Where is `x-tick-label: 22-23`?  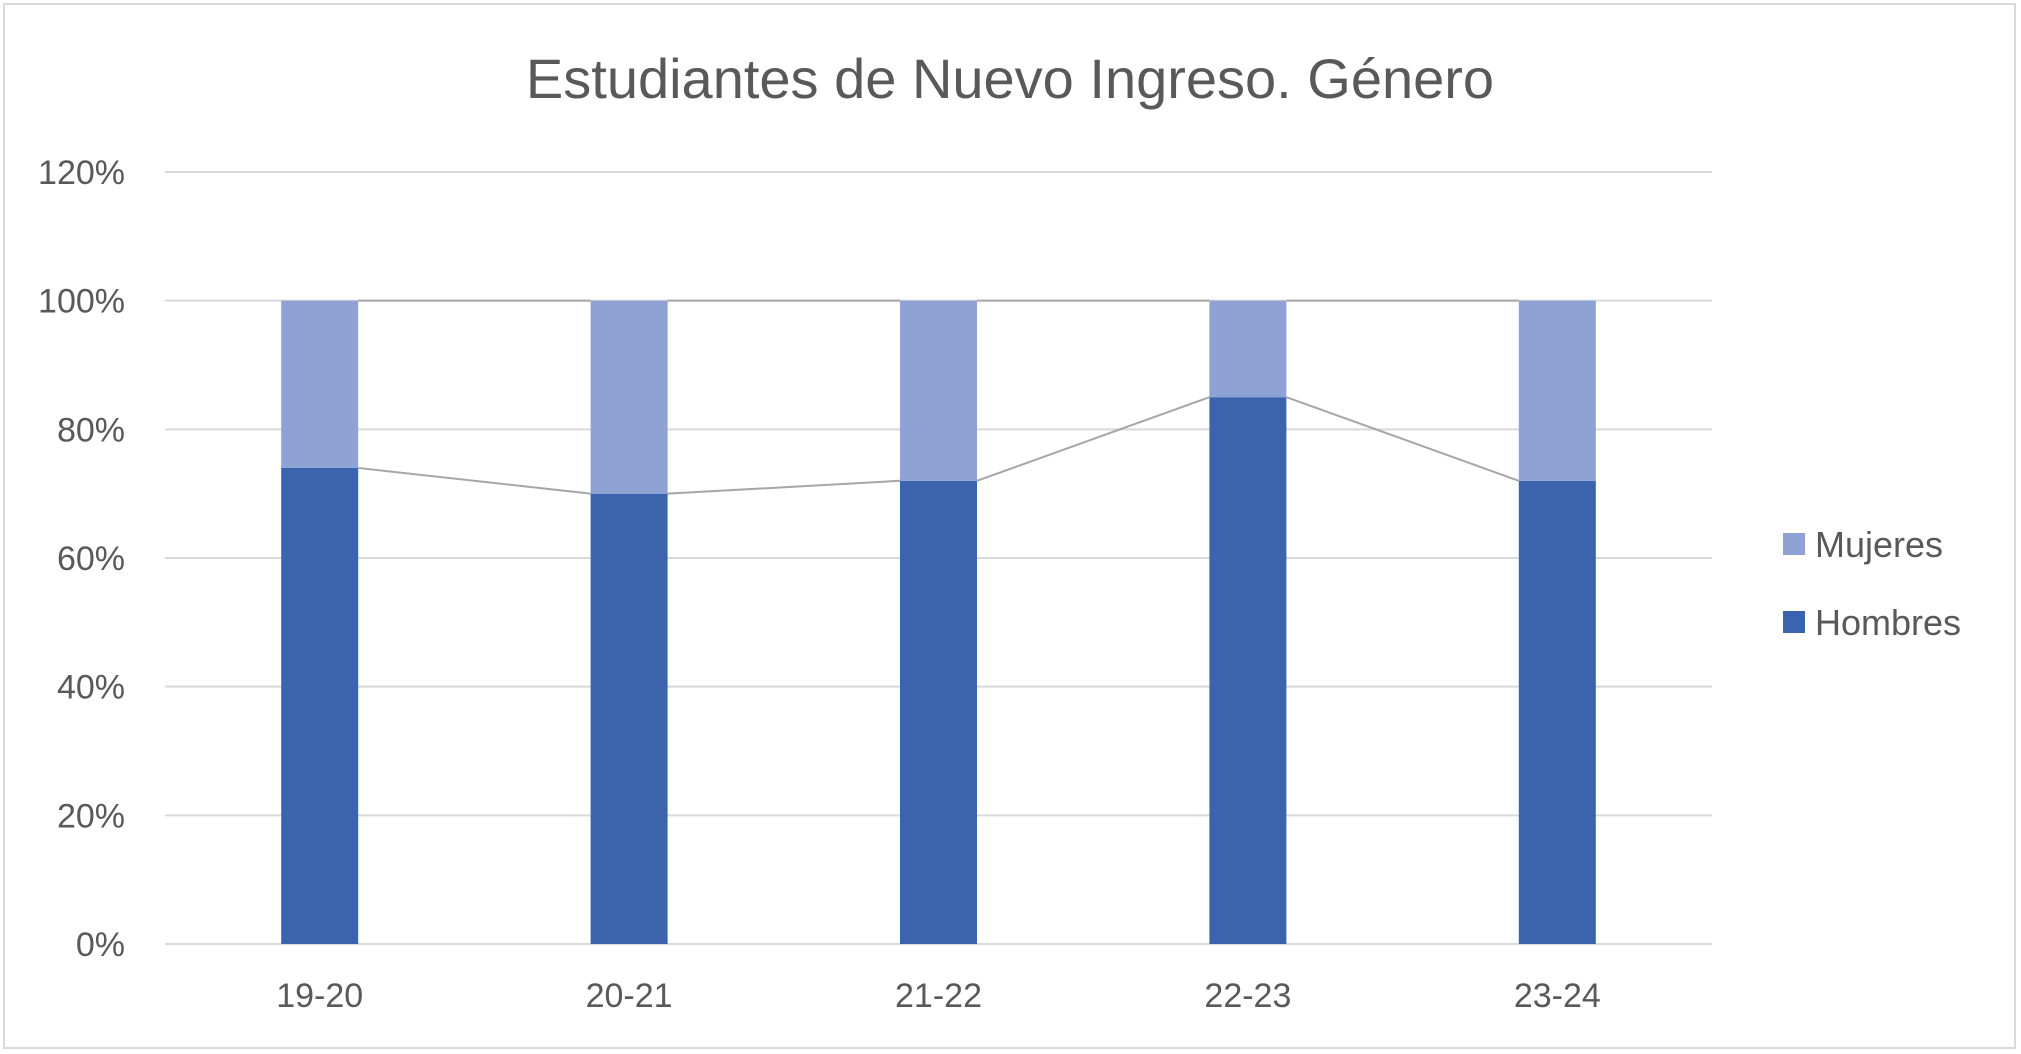 x-tick-label: 22-23 is located at coordinates (1247, 996).